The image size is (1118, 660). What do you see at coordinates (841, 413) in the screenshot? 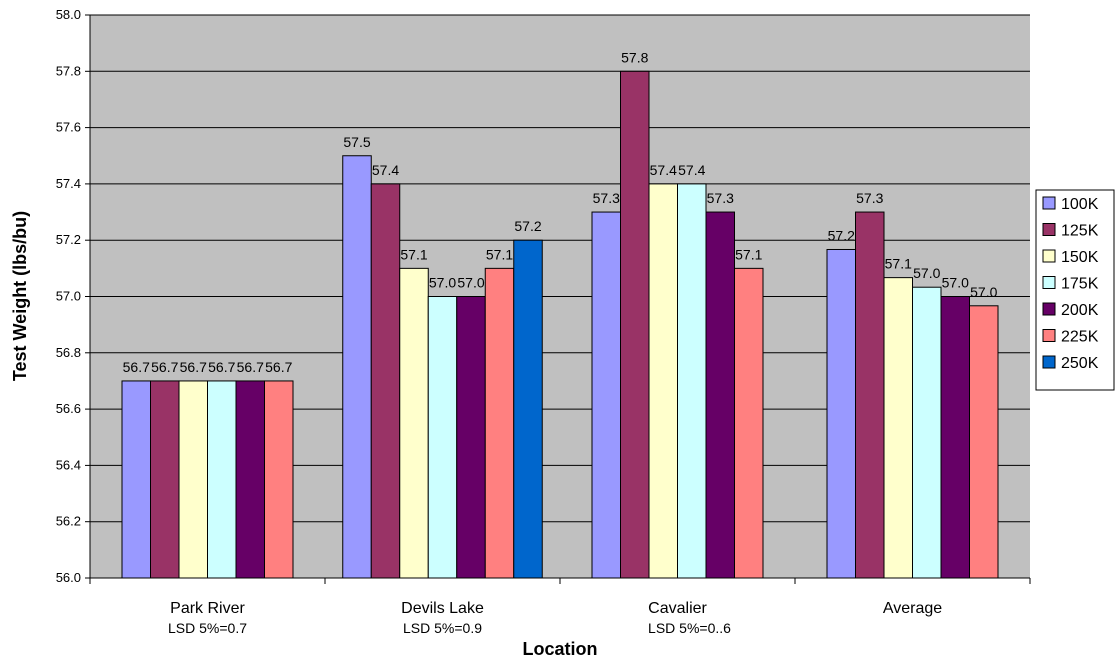
I see `bar-100k-average` at bounding box center [841, 413].